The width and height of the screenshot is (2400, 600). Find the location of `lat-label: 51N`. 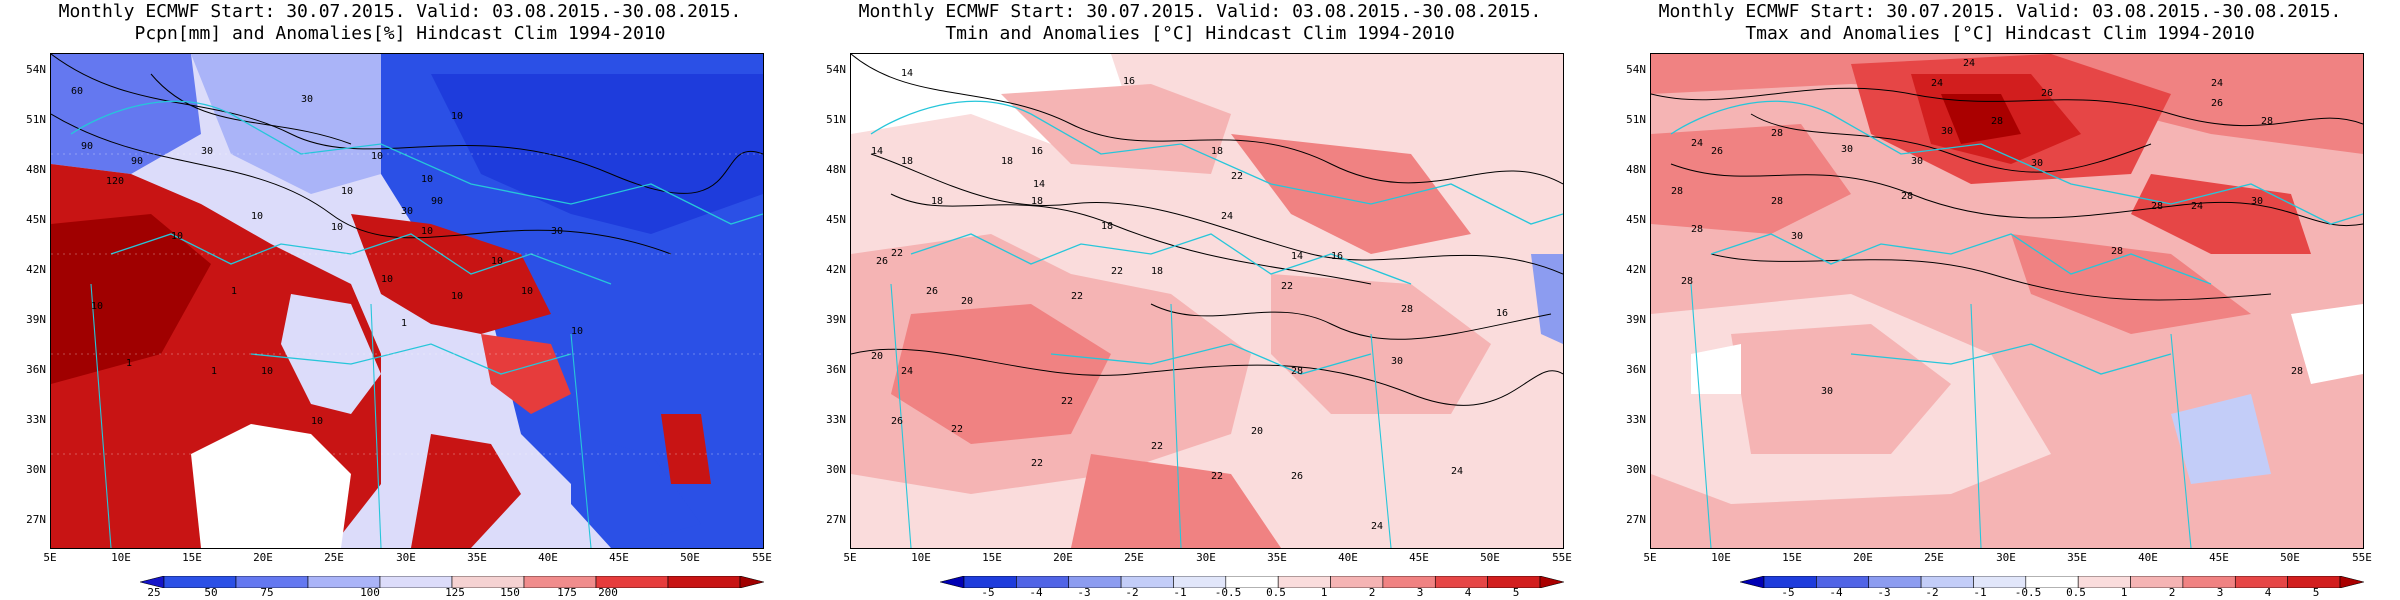

lat-label: 51N is located at coordinates (36, 119).